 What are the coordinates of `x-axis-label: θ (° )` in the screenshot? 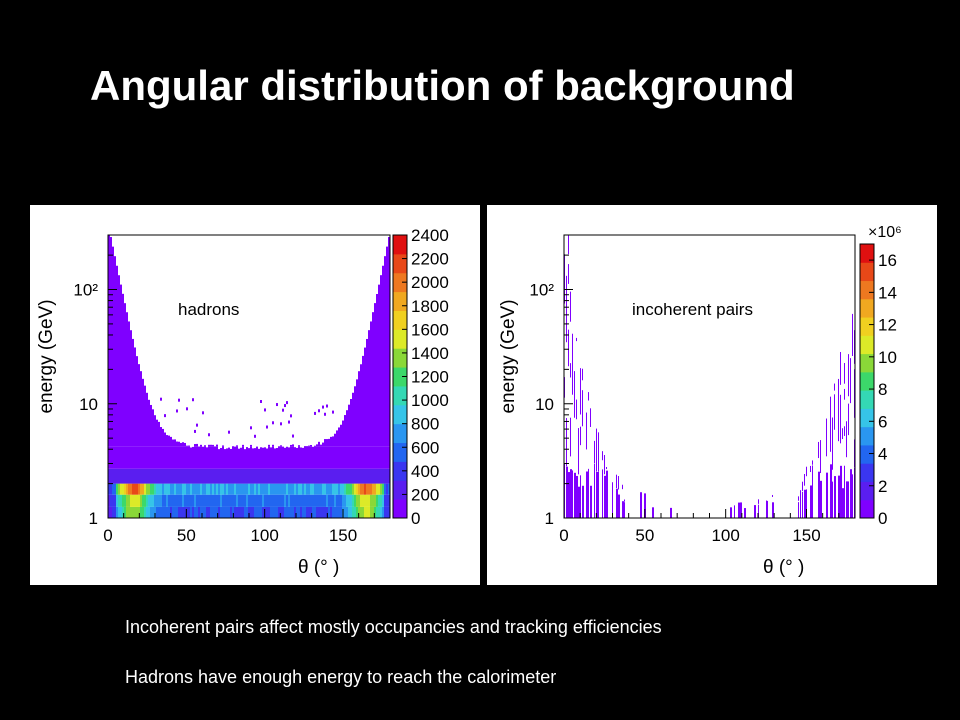 It's located at (783, 567).